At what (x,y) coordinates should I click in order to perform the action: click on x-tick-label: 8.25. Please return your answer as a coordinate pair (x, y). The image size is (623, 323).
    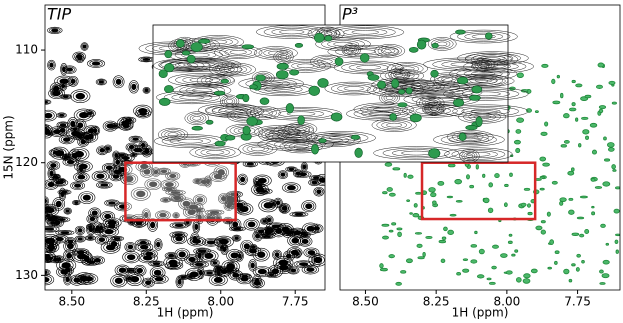
    Looking at the image, I should click on (436, 302).